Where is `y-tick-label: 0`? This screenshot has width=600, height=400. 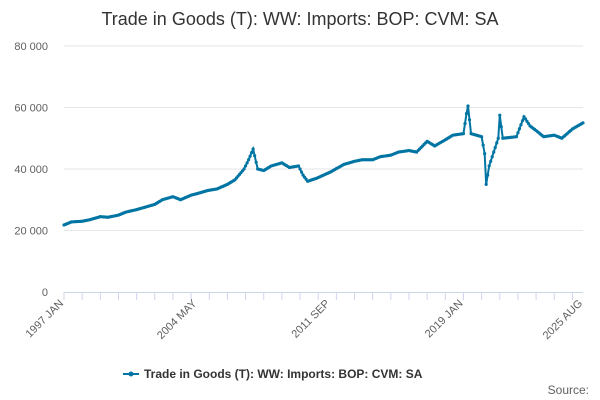 y-tick-label: 0 is located at coordinates (45, 293).